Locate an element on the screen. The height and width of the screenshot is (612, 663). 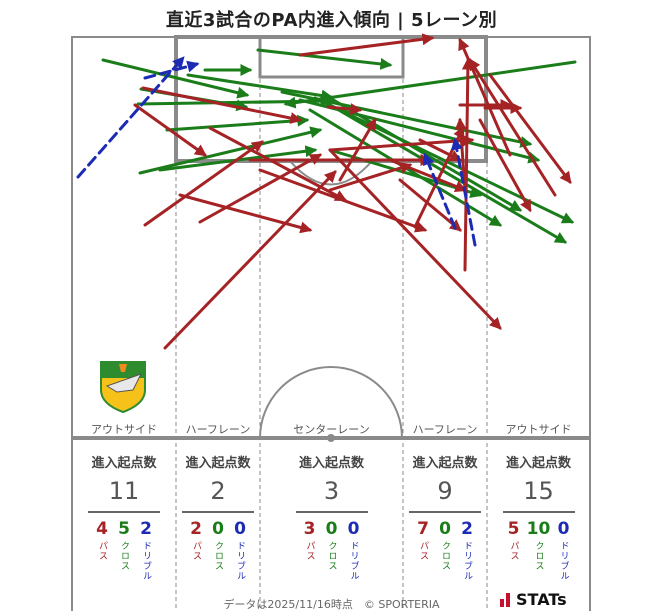
lane-label-outside-left: アウトサイド is located at coordinates (124, 429).